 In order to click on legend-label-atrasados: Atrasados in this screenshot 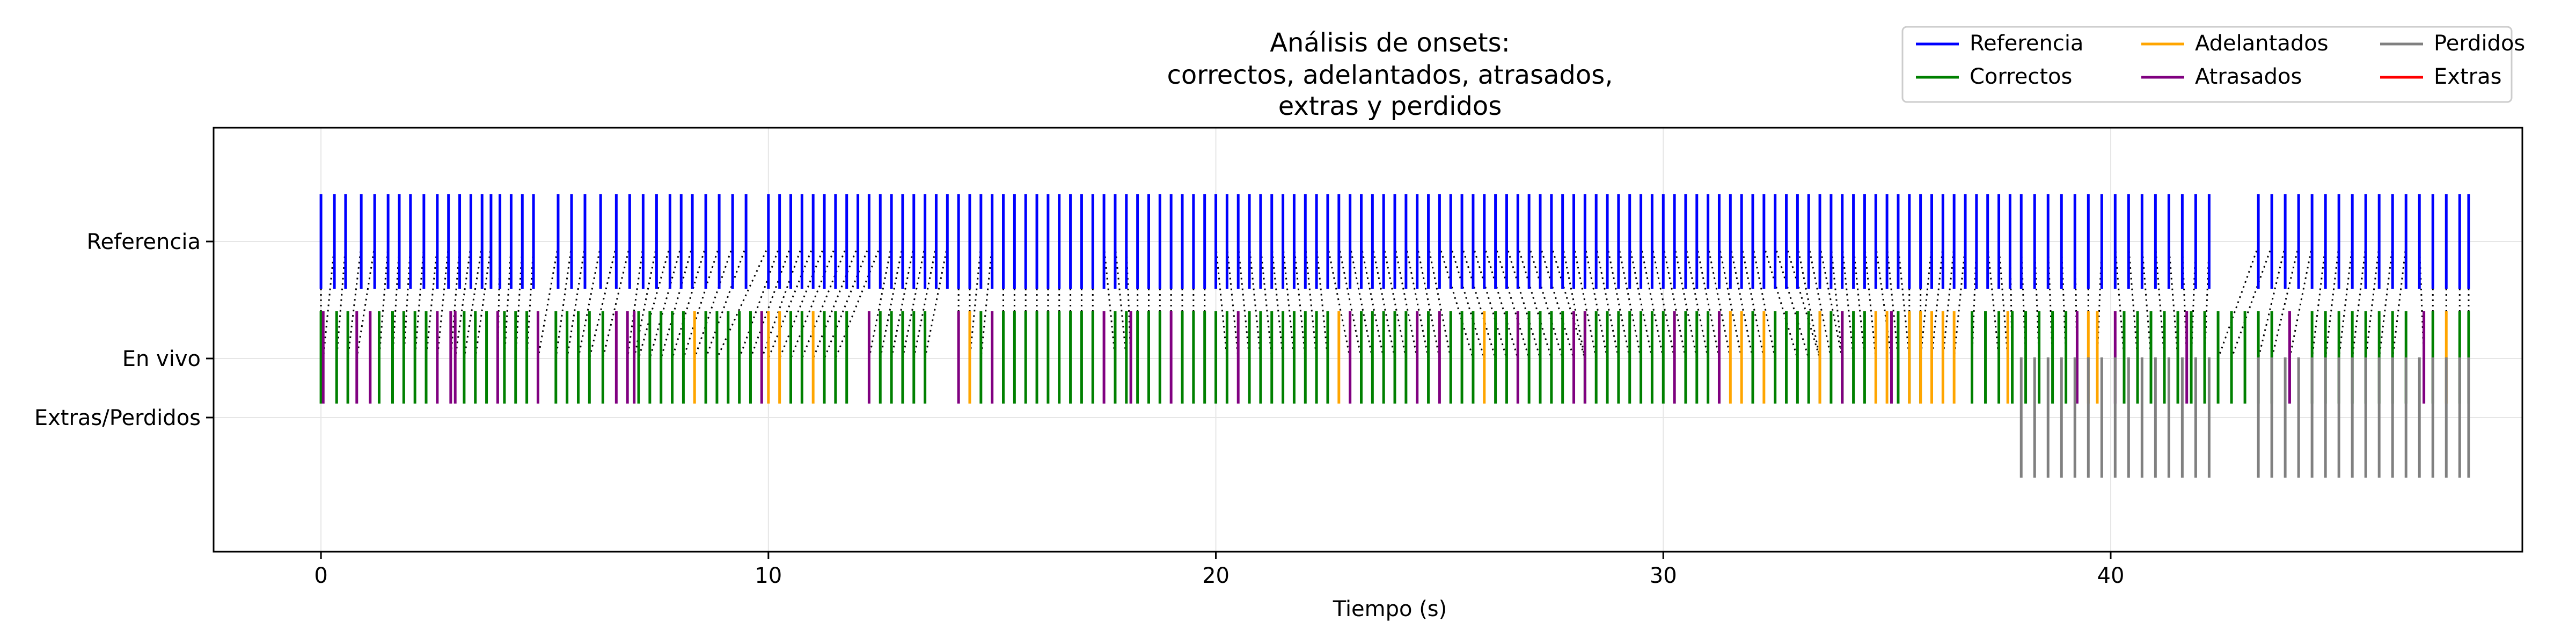, I will do `click(2248, 76)`.